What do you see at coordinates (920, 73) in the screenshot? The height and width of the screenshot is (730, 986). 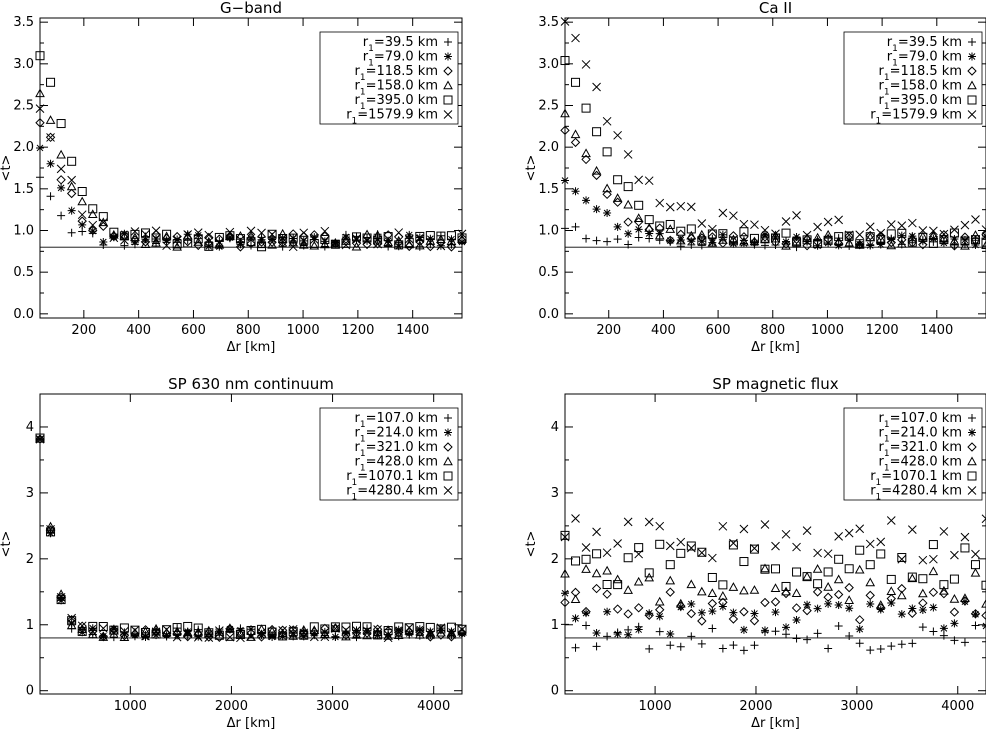 I see `legend-entry: r1=118.5 km` at bounding box center [920, 73].